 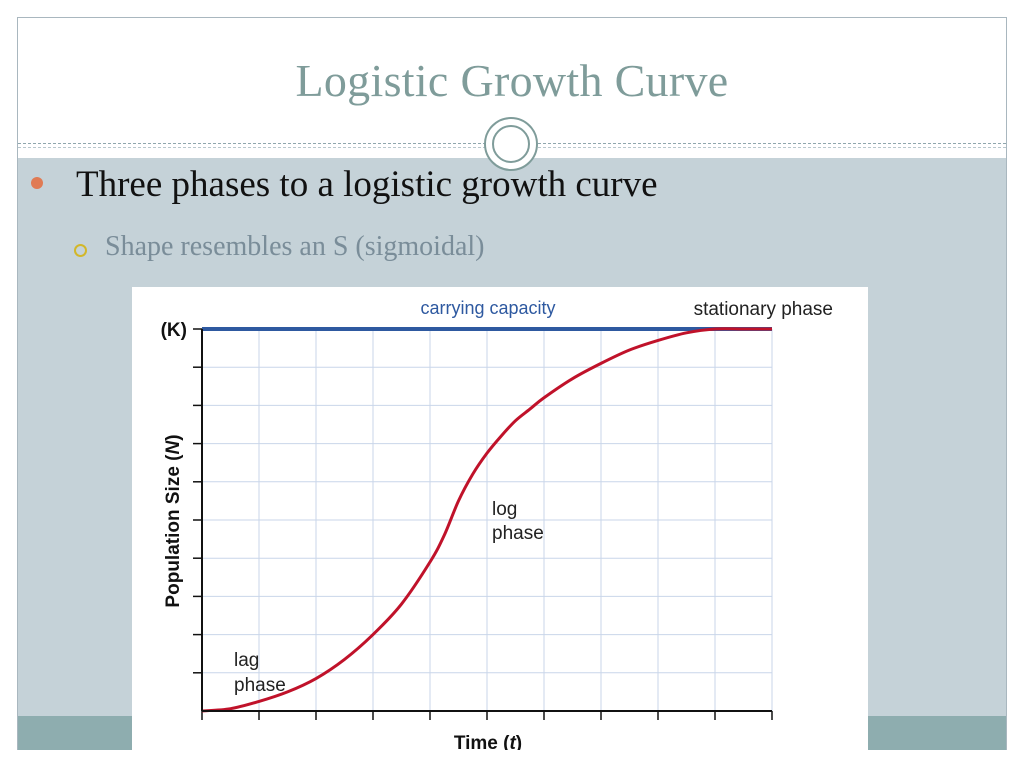 What do you see at coordinates (519, 741) in the screenshot?
I see `x-axis-label-suffix: )` at bounding box center [519, 741].